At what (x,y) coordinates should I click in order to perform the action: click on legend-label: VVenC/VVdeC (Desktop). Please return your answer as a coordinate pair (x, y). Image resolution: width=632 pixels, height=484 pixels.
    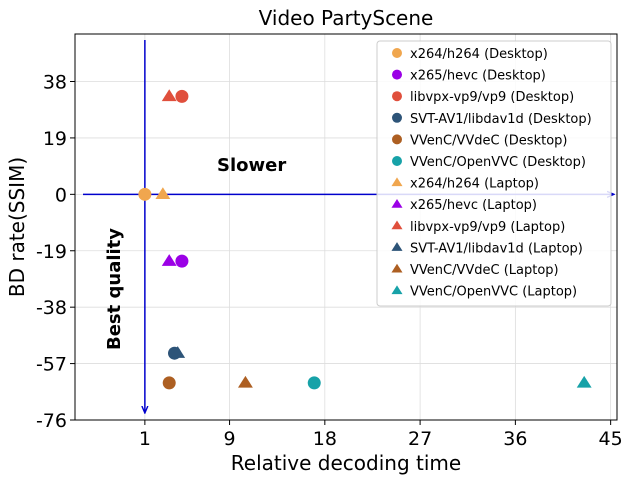
    Looking at the image, I should click on (488, 140).